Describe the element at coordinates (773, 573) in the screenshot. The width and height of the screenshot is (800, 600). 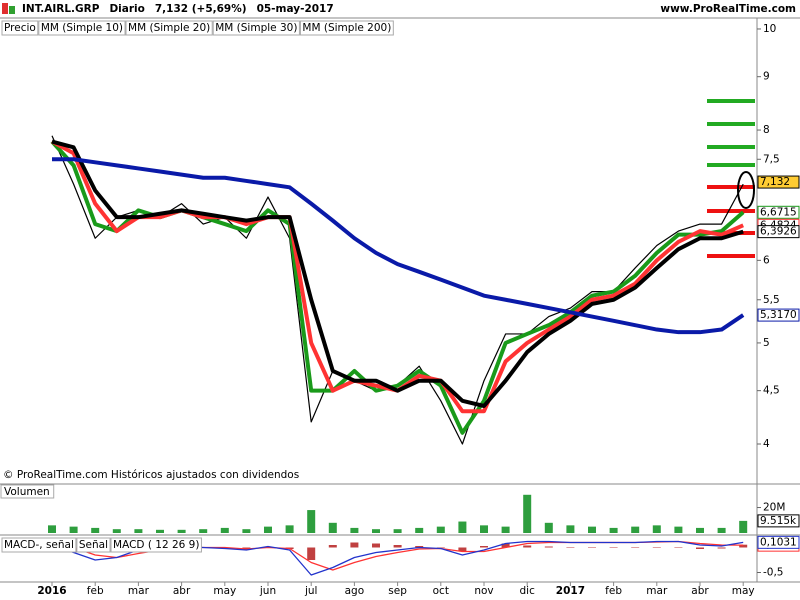
I see `y-tick-label: -0,5` at that location.